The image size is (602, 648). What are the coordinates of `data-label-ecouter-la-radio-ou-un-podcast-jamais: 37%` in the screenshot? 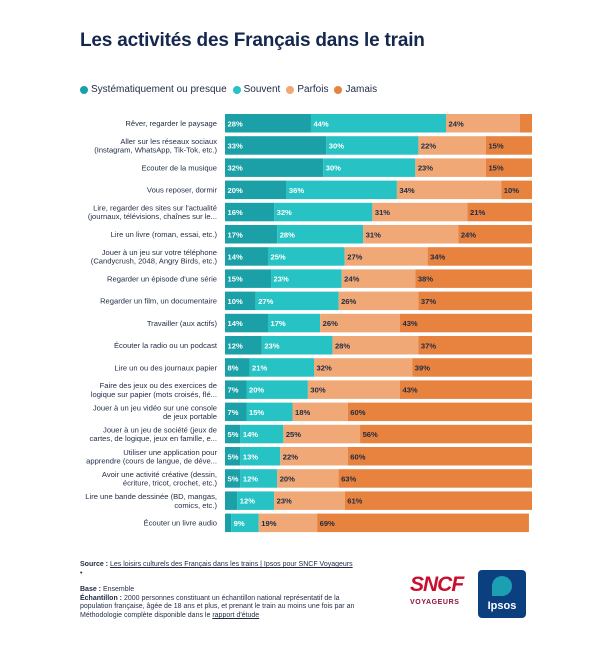 It's located at (428, 345).